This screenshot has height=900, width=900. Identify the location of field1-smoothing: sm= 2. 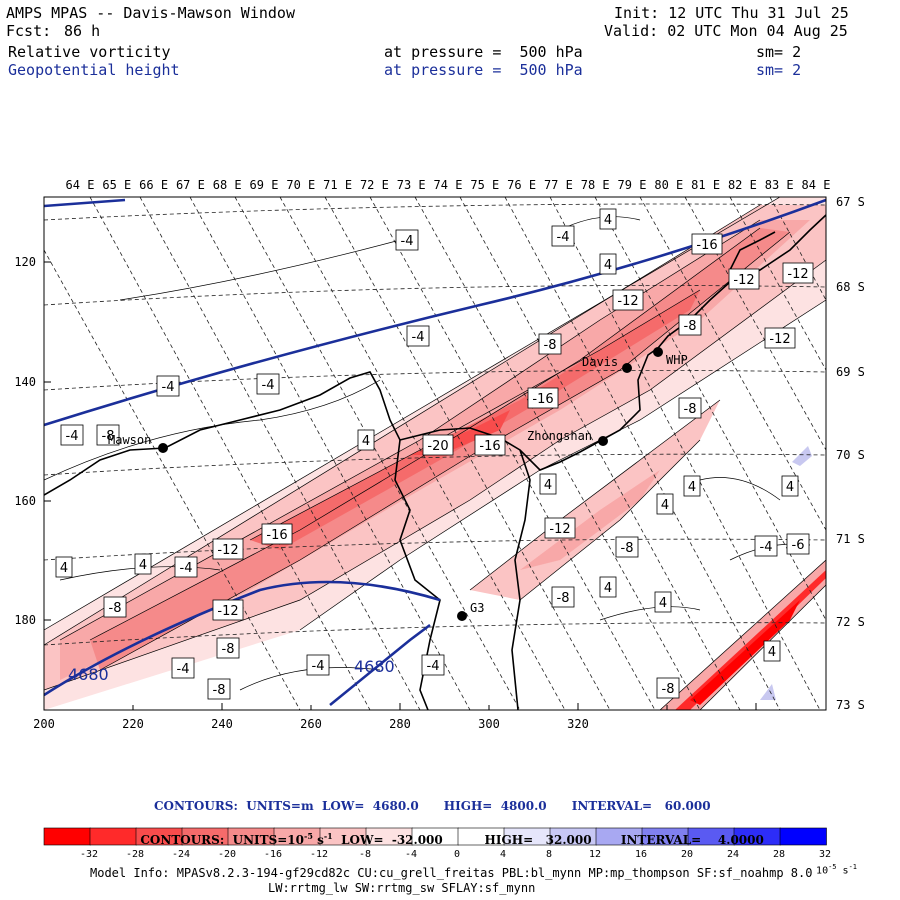
(779, 52).